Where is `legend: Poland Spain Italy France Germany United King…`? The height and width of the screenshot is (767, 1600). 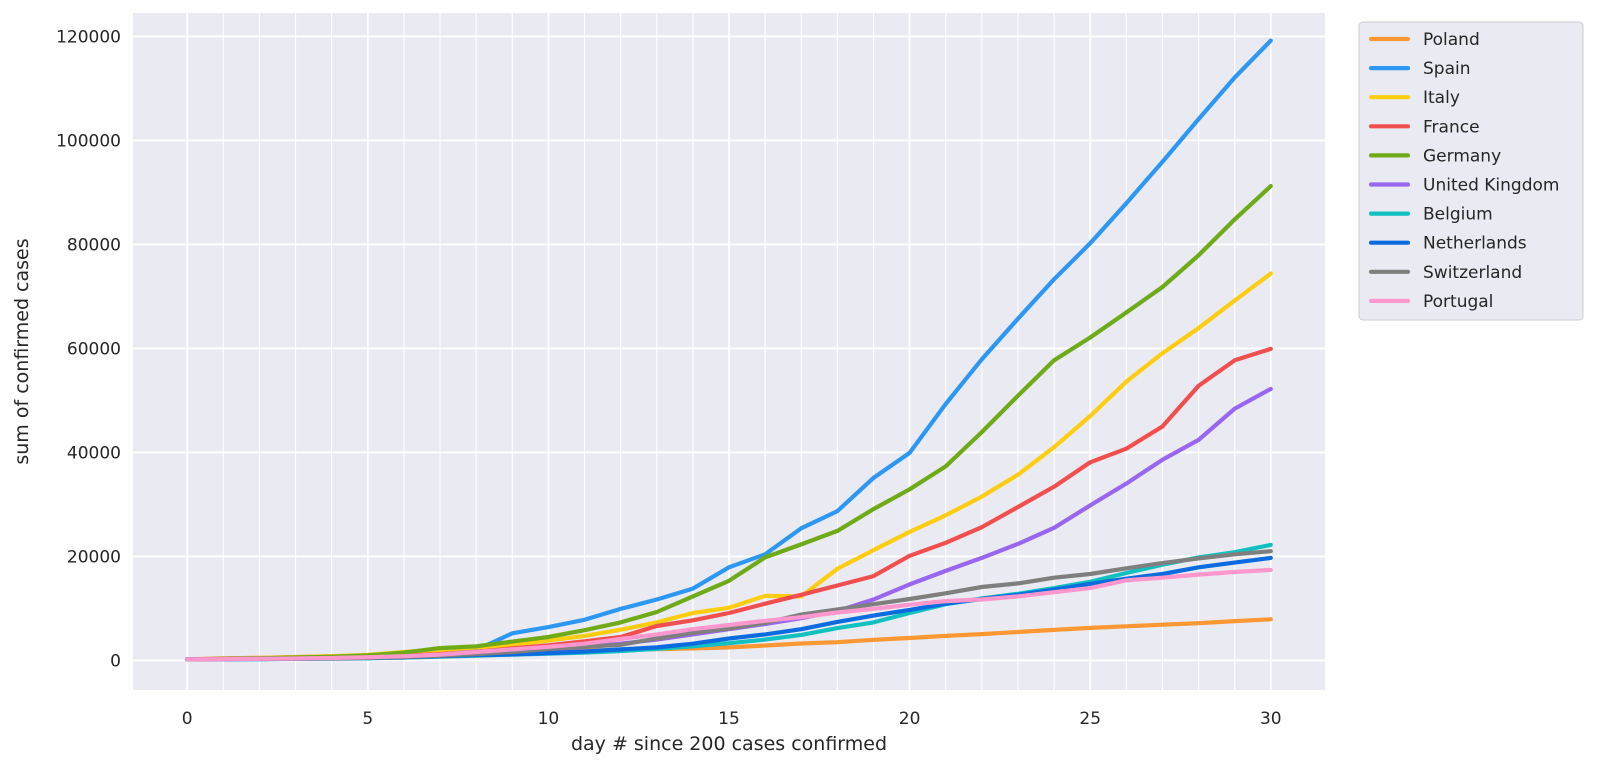 legend: Poland Spain Italy France Germany United King… is located at coordinates (1471, 171).